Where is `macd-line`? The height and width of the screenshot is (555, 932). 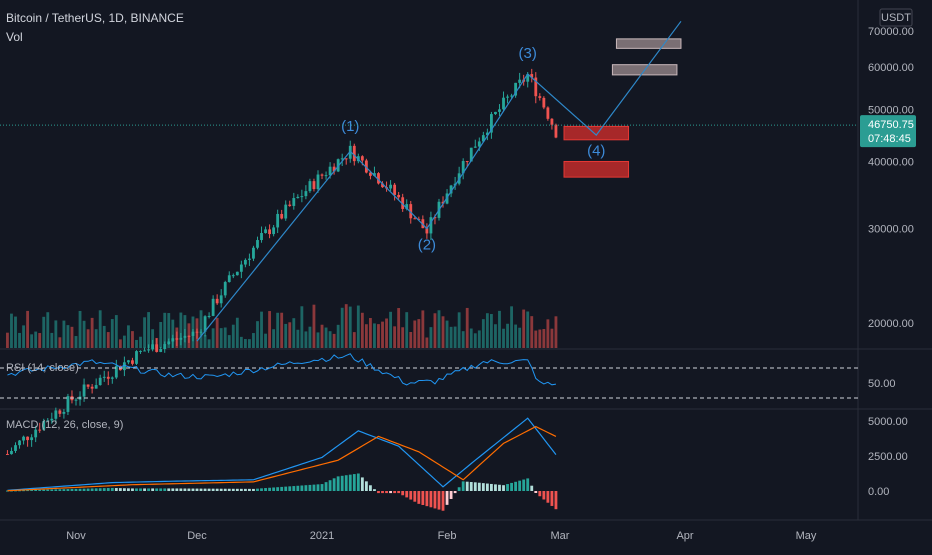
macd-line is located at coordinates (282, 454).